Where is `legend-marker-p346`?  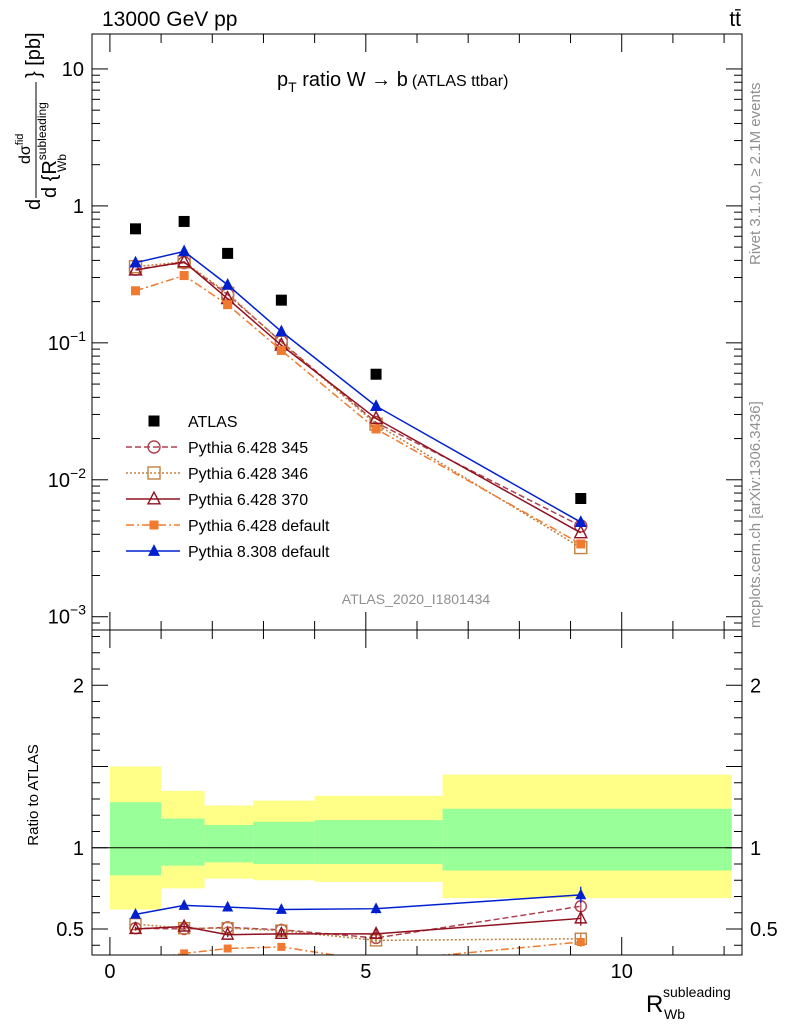
legend-marker-p346 is located at coordinates (154, 473).